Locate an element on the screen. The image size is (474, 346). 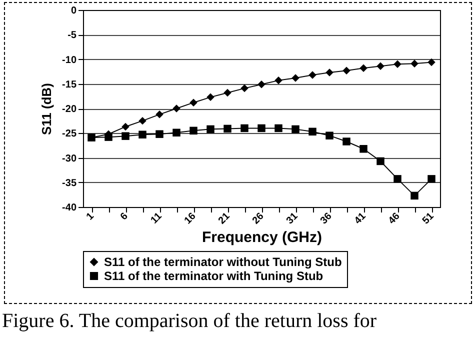
x-tick-label: 11 is located at coordinates (156, 218).